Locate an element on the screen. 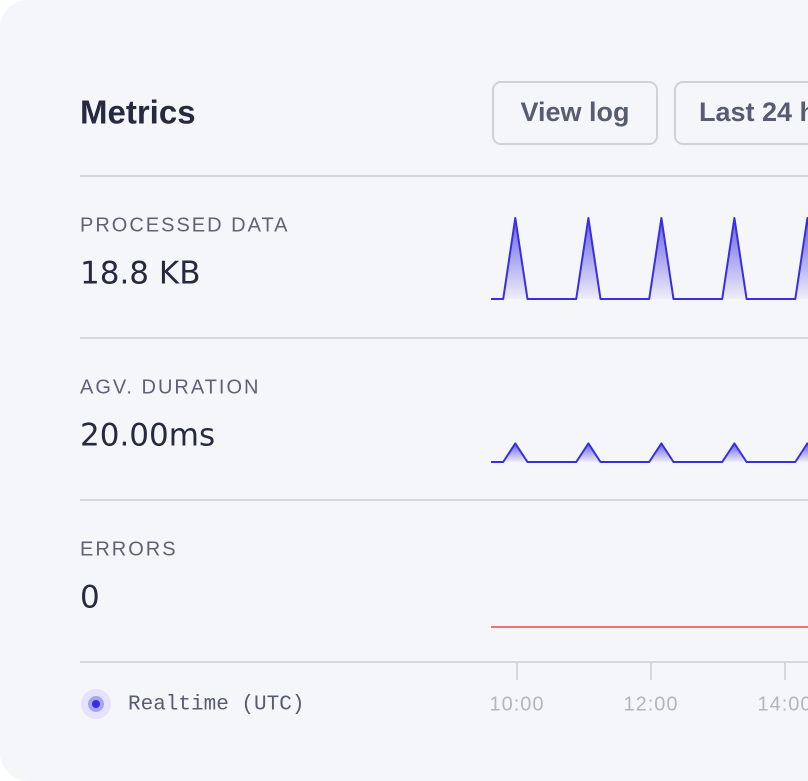  metric-label: PROCESSED DATA is located at coordinates (185, 225).